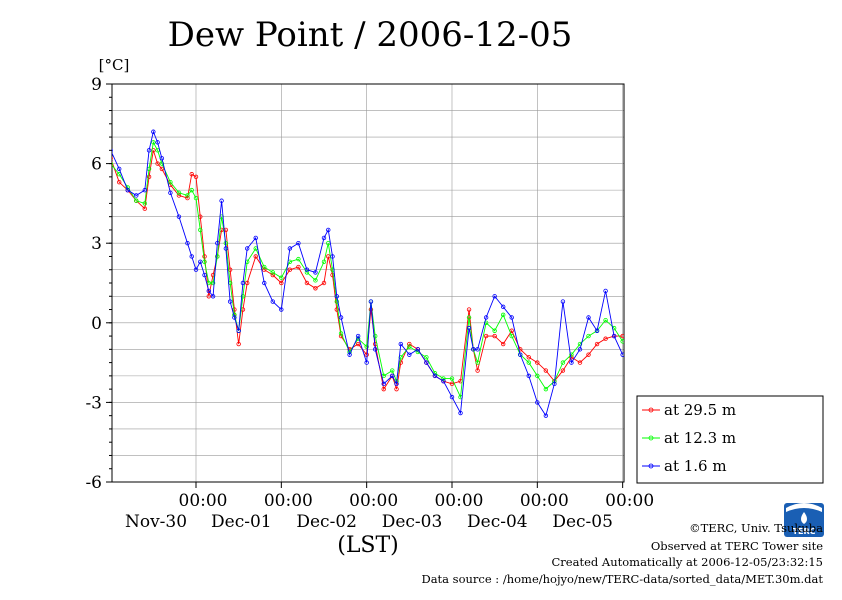 The image size is (842, 600). What do you see at coordinates (96, 165) in the screenshot?
I see `y-tick-label: 6` at bounding box center [96, 165].